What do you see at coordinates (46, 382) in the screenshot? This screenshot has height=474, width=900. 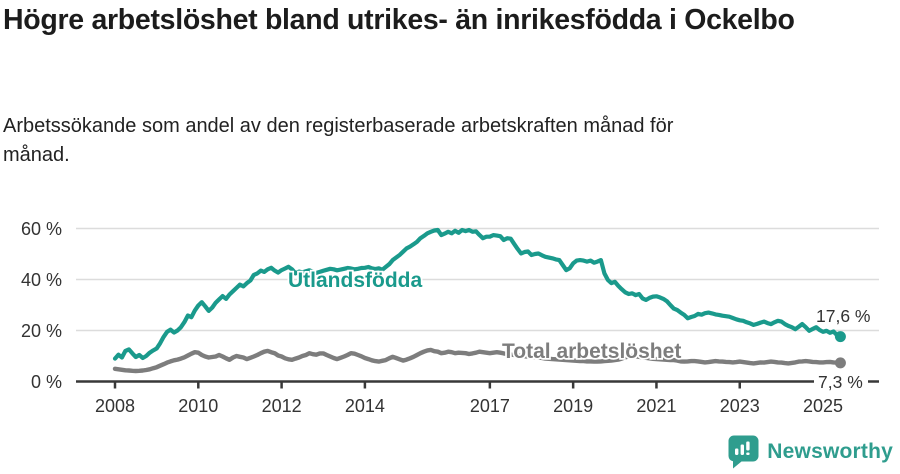 I see `y-tick-label: 0 %` at bounding box center [46, 382].